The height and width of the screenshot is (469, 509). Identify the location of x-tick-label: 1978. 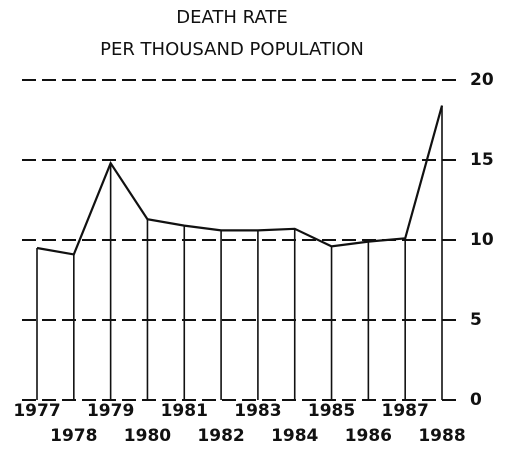
(73, 436).